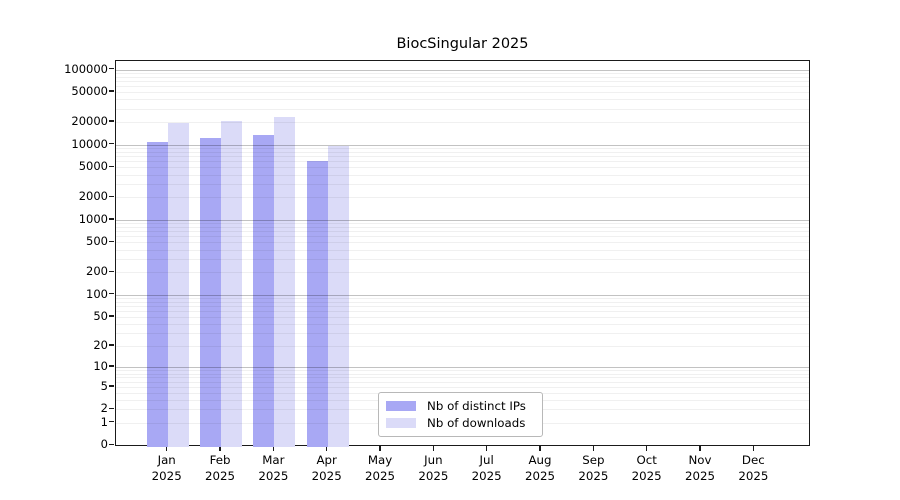 This screenshot has width=900, height=500. Describe the element at coordinates (401, 423) in the screenshot. I see `legend-swatch-downloads` at that location.